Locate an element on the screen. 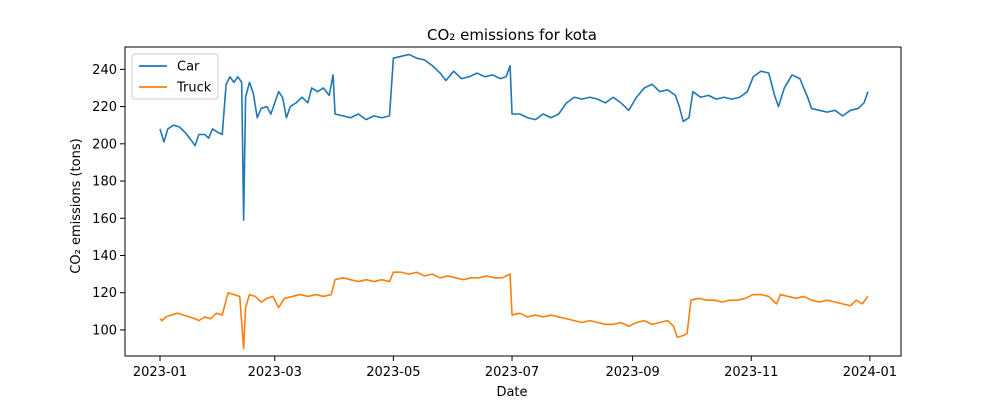 Image resolution: width=1000 pixels, height=400 pixels. y-tick-label: 200 is located at coordinates (104, 144).